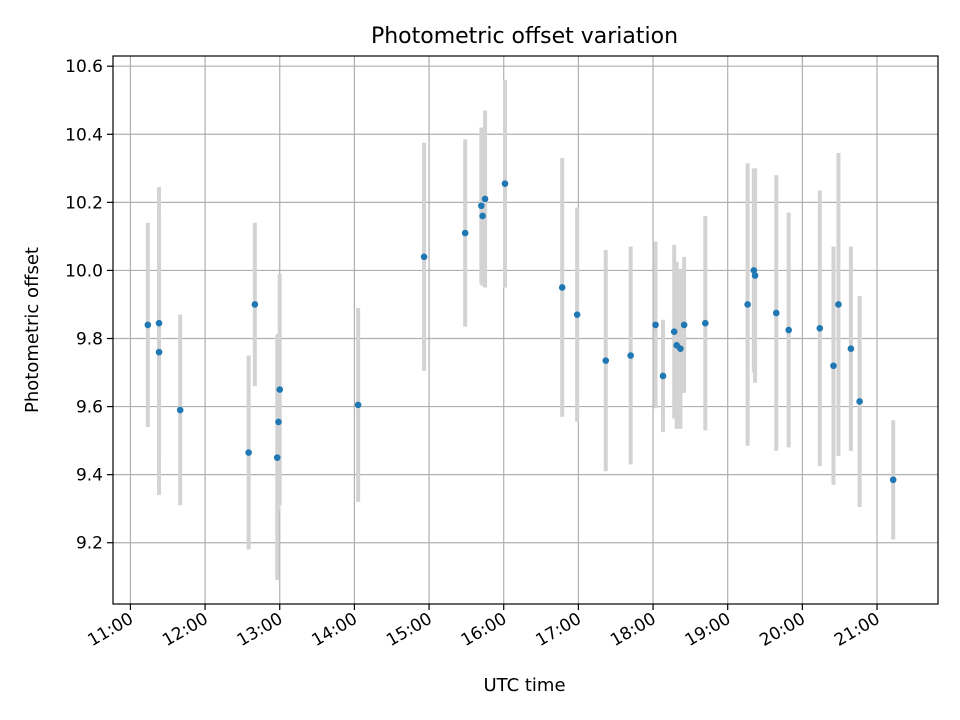 The image size is (960, 720). I want to click on x-tick-label: 12:00, so click(185, 630).